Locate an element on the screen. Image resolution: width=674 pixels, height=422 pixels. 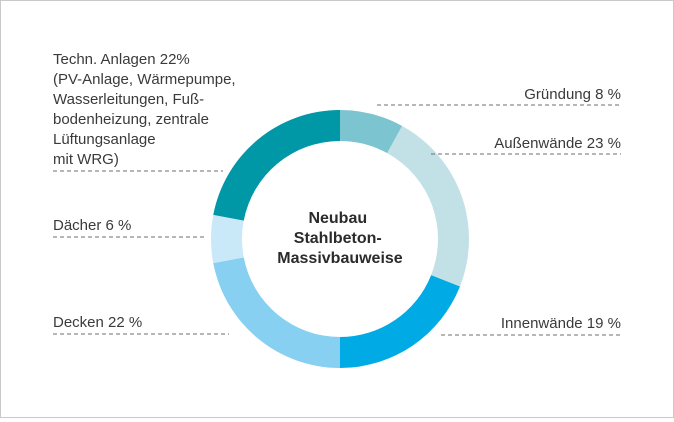
label-aussenwaende: Außenwände 23 % is located at coordinates (557, 143).